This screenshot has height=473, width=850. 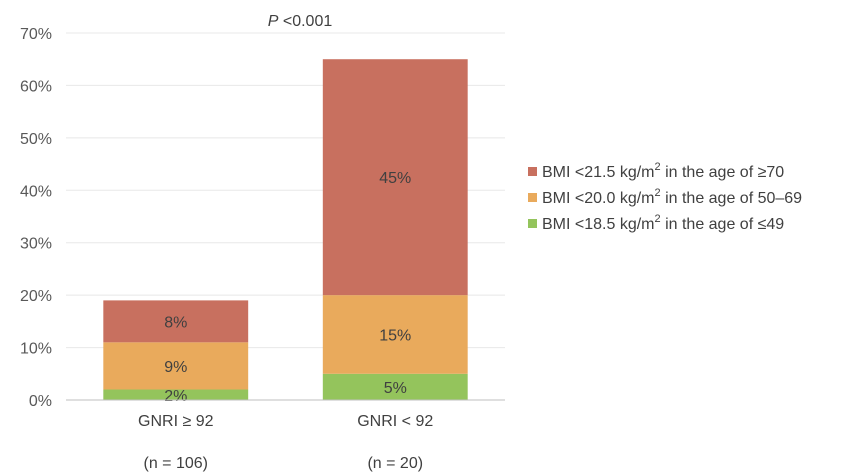 What do you see at coordinates (36, 86) in the screenshot?
I see `y-tick-label: 60%` at bounding box center [36, 86].